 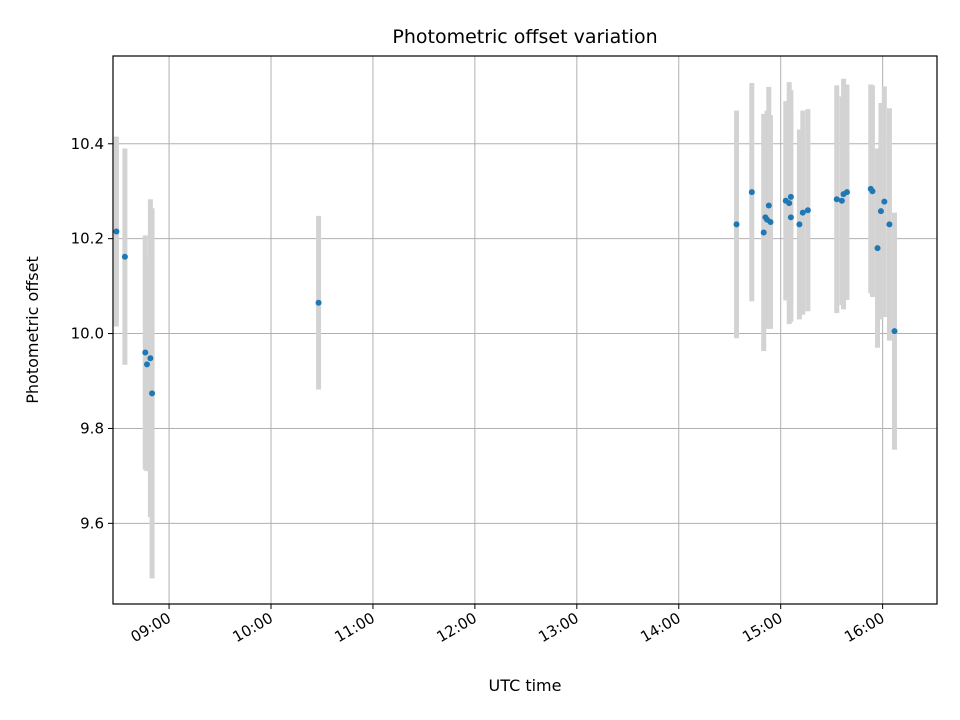 What do you see at coordinates (660, 627) in the screenshot?
I see `x-tick-label: 14:00` at bounding box center [660, 627].